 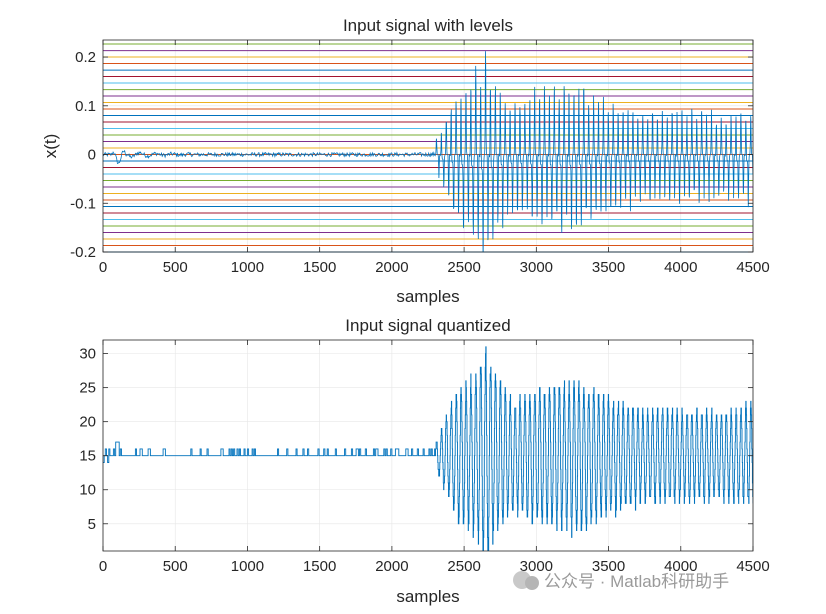 What do you see at coordinates (428, 25) in the screenshot?
I see `chart-title-top: Input signal with levels` at bounding box center [428, 25].